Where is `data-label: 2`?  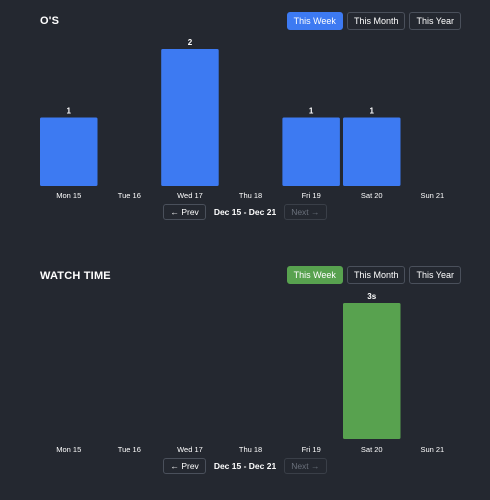 data-label: 2 is located at coordinates (190, 42).